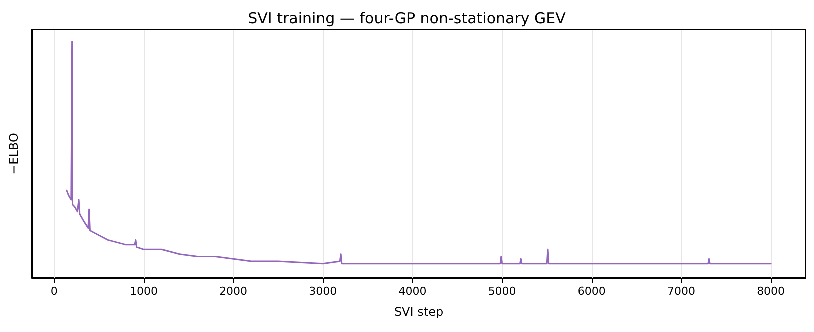  Describe the element at coordinates (412, 291) in the screenshot. I see `x-tick-label: 4000` at that location.